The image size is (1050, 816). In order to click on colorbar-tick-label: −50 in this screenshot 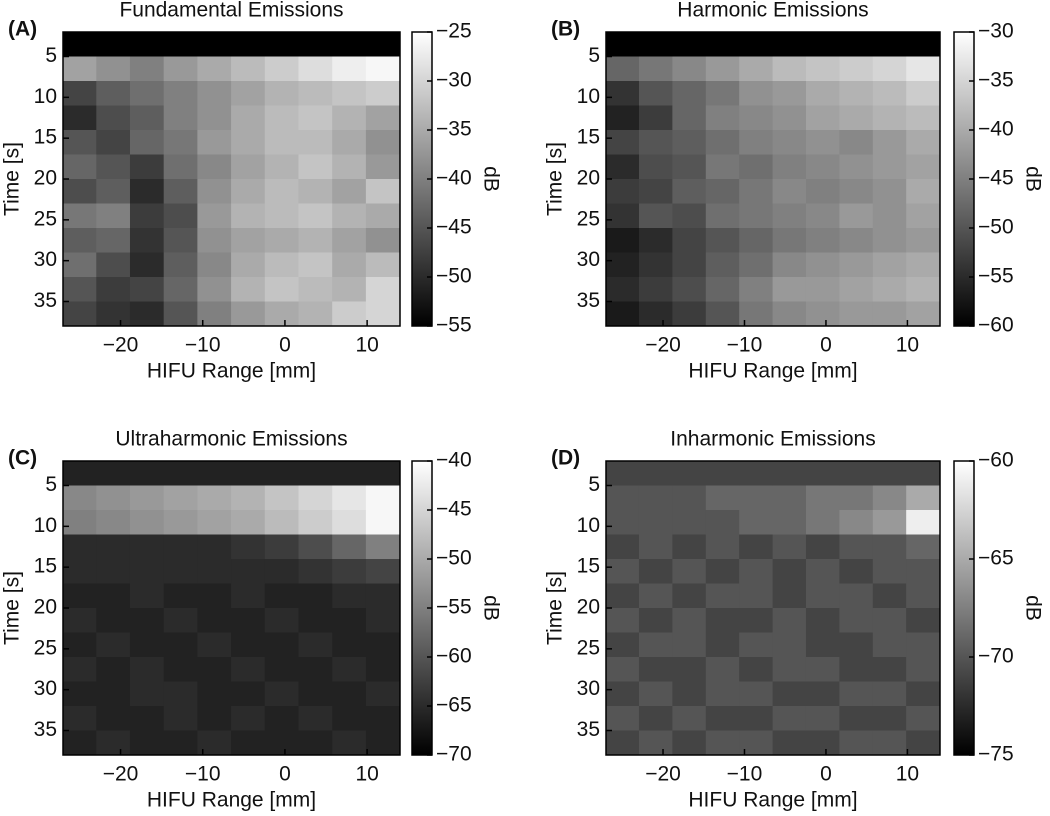, I will do `click(454, 558)`.